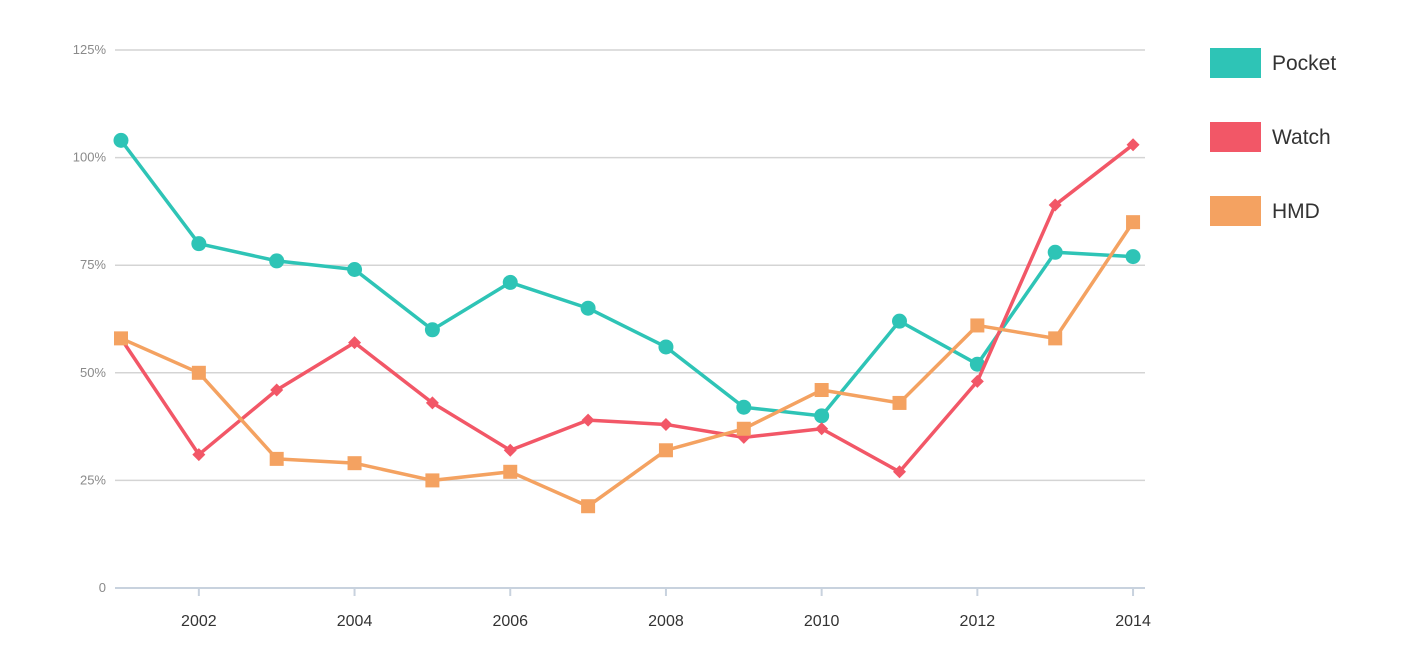 This screenshot has height=662, width=1407. What do you see at coordinates (355, 621) in the screenshot?
I see `x-tick-label: 2004` at bounding box center [355, 621].